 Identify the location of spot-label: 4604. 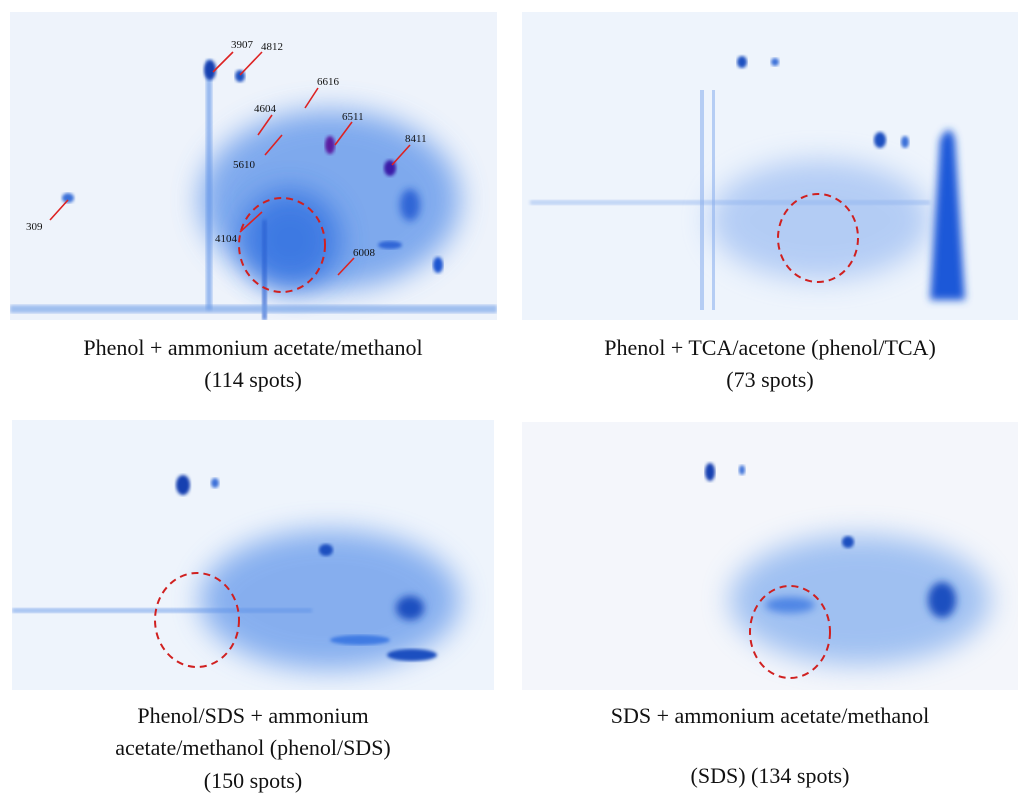
(265, 109).